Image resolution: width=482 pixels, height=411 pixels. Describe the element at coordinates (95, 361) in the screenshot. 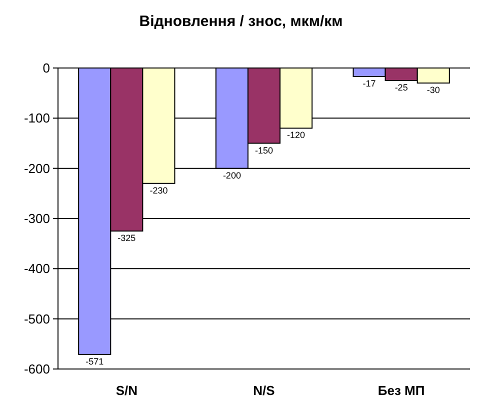

I see `data-label: -571` at that location.